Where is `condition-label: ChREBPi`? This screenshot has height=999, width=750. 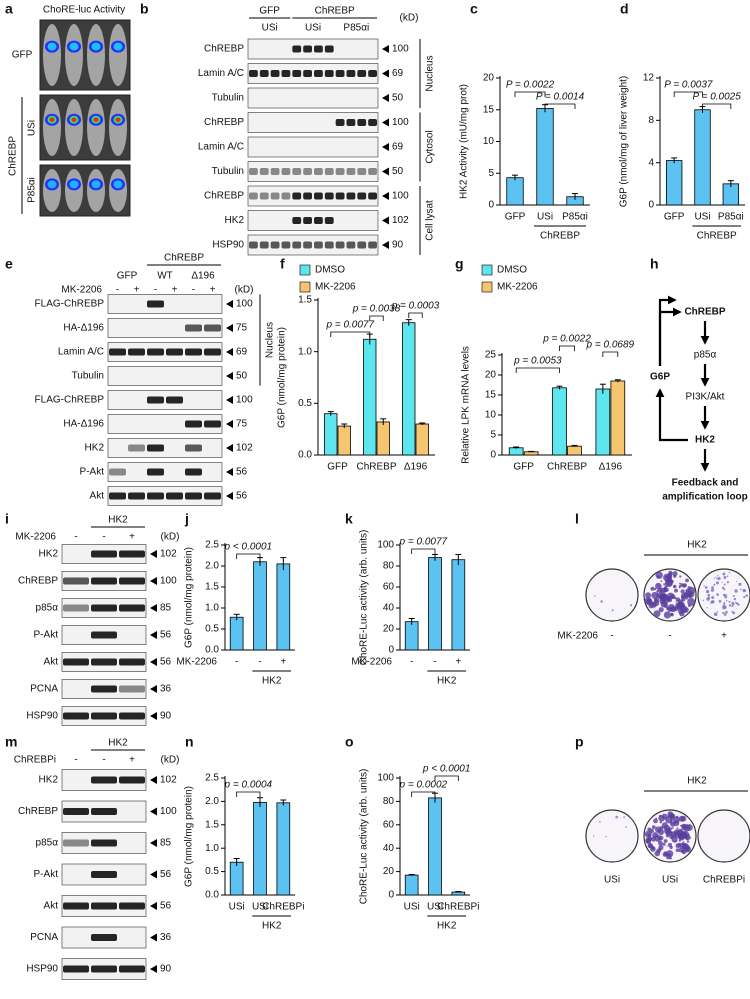 condition-label: ChREBPi is located at coordinates (724, 880).